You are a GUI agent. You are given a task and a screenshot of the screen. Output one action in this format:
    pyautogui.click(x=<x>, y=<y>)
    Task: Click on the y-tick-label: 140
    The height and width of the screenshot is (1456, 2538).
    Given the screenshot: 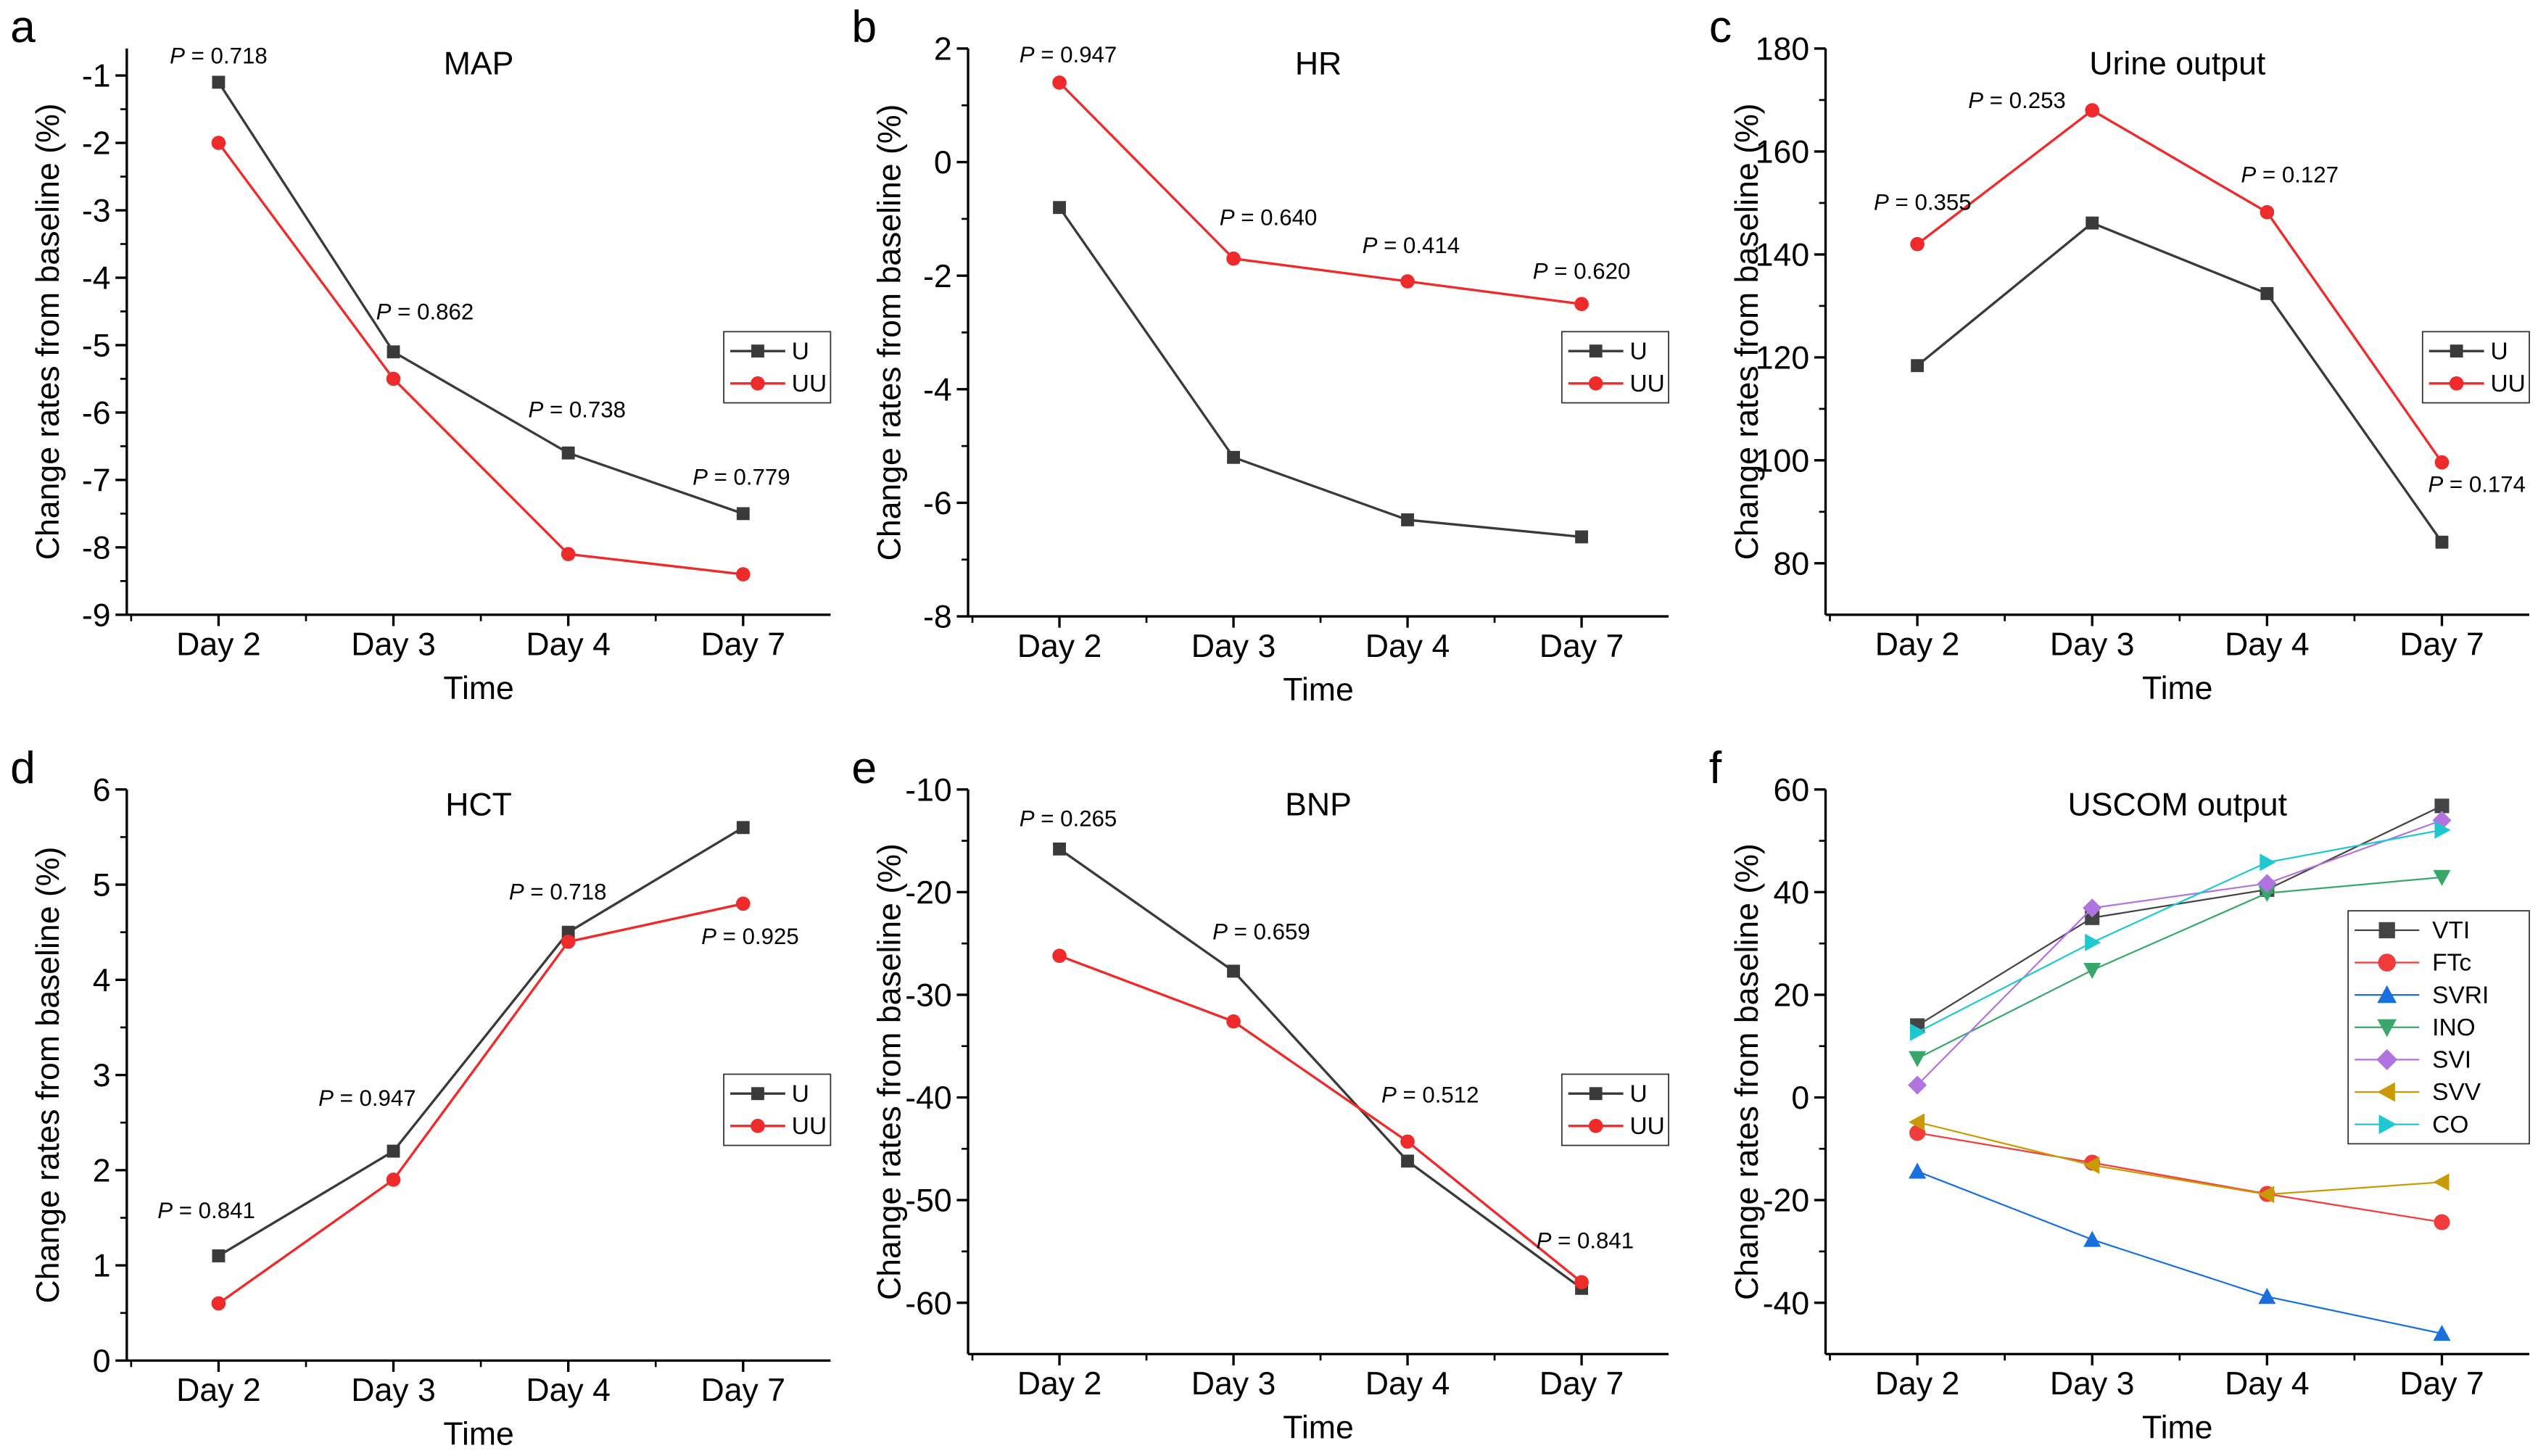 What is the action you would take?
    pyautogui.click(x=1782, y=255)
    